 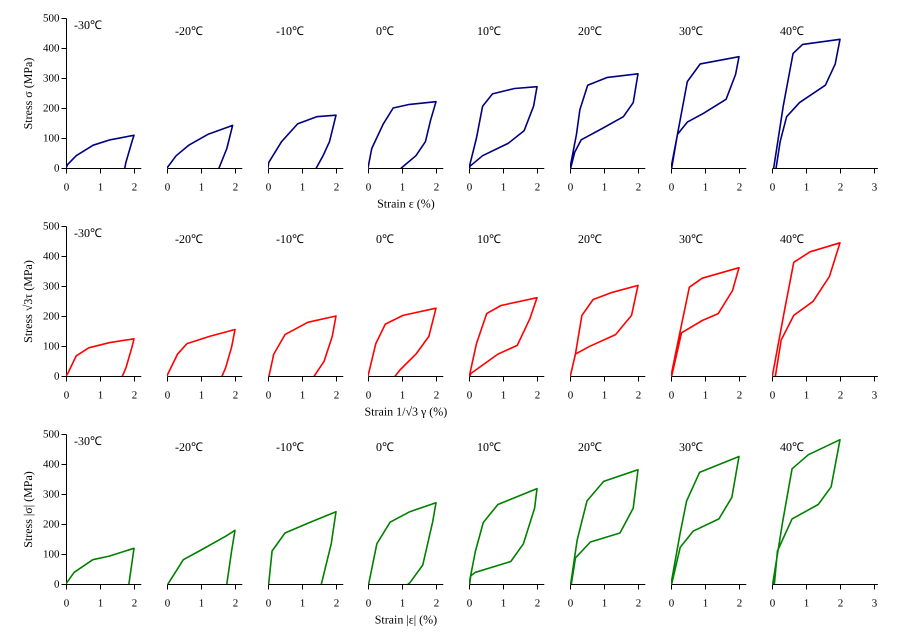 I want to click on y-axis-title: Stress σ (MPa), so click(x=28, y=94).